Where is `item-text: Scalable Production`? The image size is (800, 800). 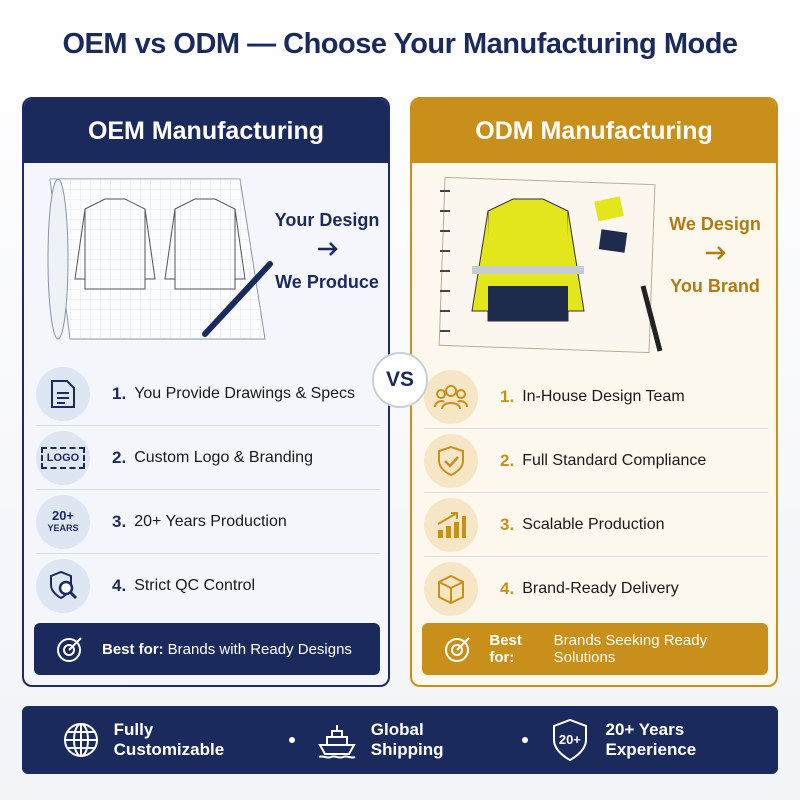 item-text: Scalable Production is located at coordinates (593, 524).